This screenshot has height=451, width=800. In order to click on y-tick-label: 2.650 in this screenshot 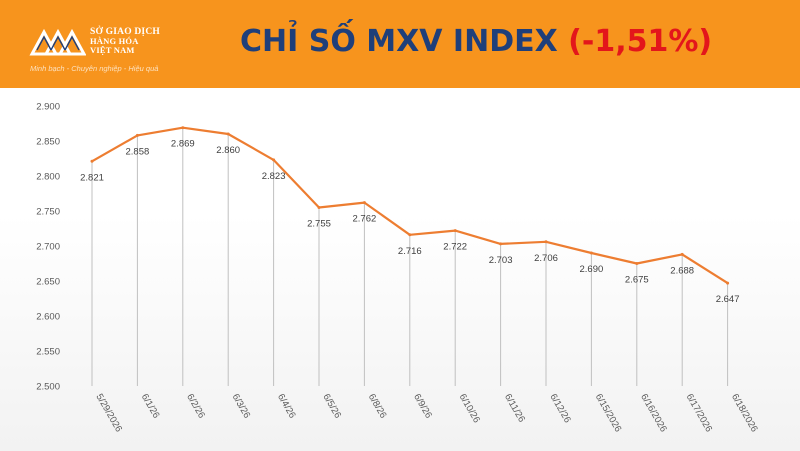, I will do `click(48, 282)`.